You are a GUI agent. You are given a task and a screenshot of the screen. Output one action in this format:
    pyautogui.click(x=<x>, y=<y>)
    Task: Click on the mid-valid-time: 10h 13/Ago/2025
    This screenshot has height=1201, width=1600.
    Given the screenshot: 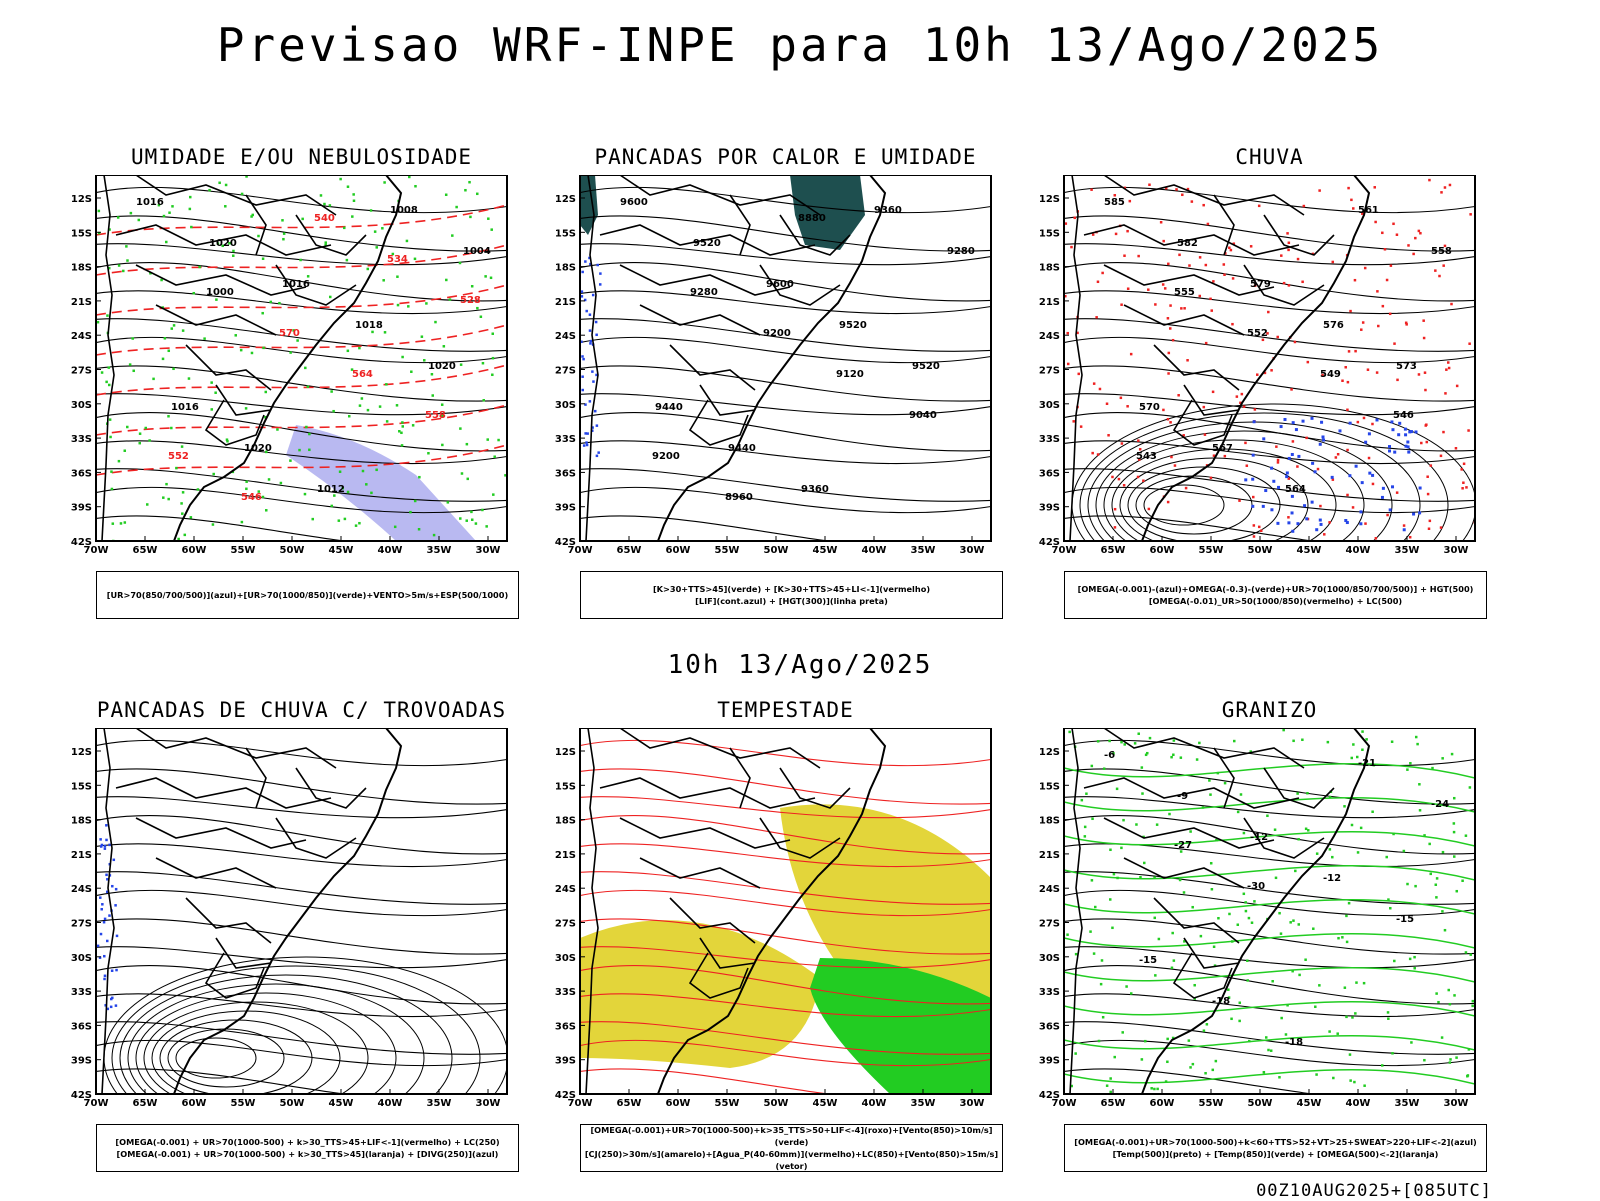 What is the action you would take?
    pyautogui.click(x=800, y=665)
    